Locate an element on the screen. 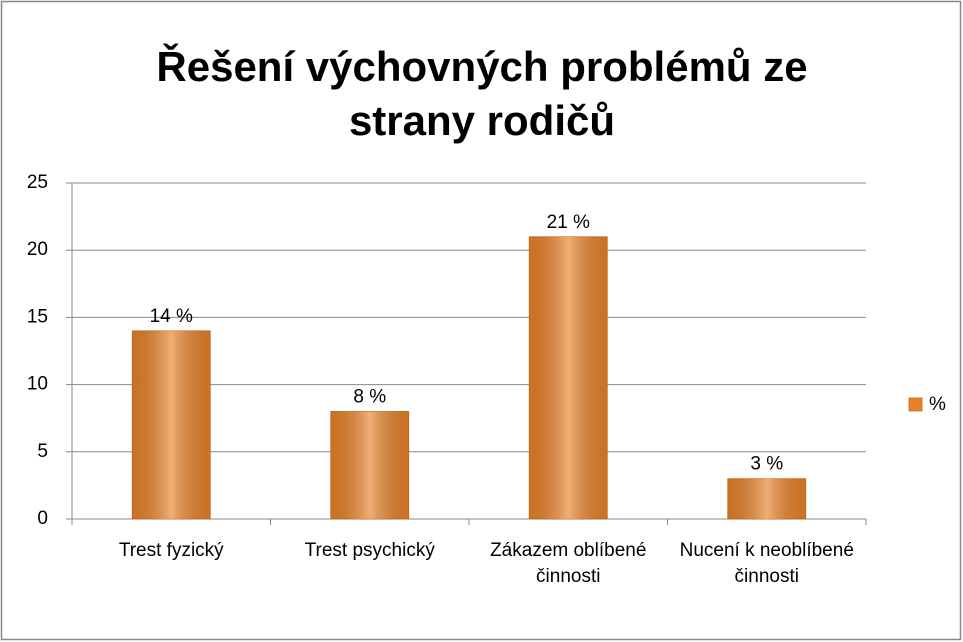 This screenshot has width=963, height=642. x-tick-label: Zákazem oblíbené činnosti is located at coordinates (568, 563).